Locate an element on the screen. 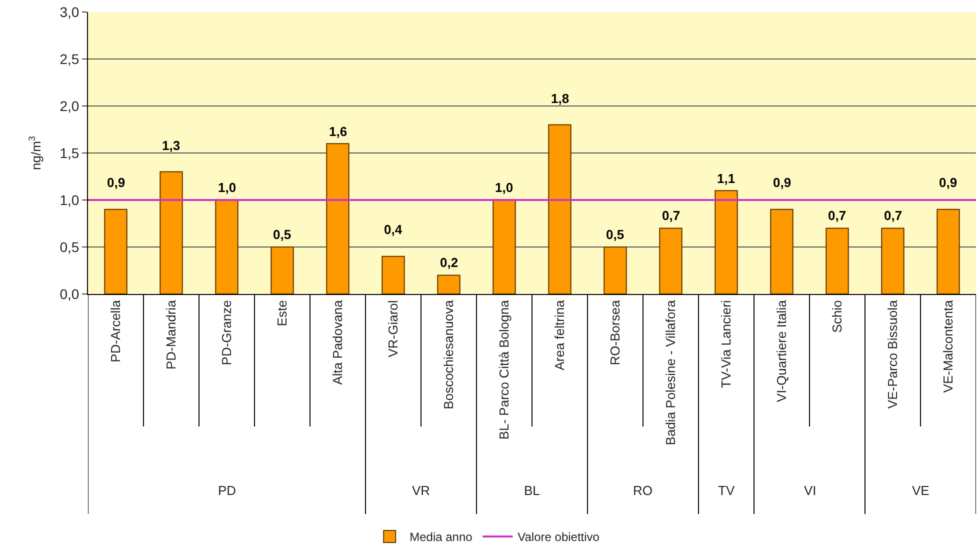 The width and height of the screenshot is (978, 553). legend-label: Valore obiettivo is located at coordinates (559, 537).